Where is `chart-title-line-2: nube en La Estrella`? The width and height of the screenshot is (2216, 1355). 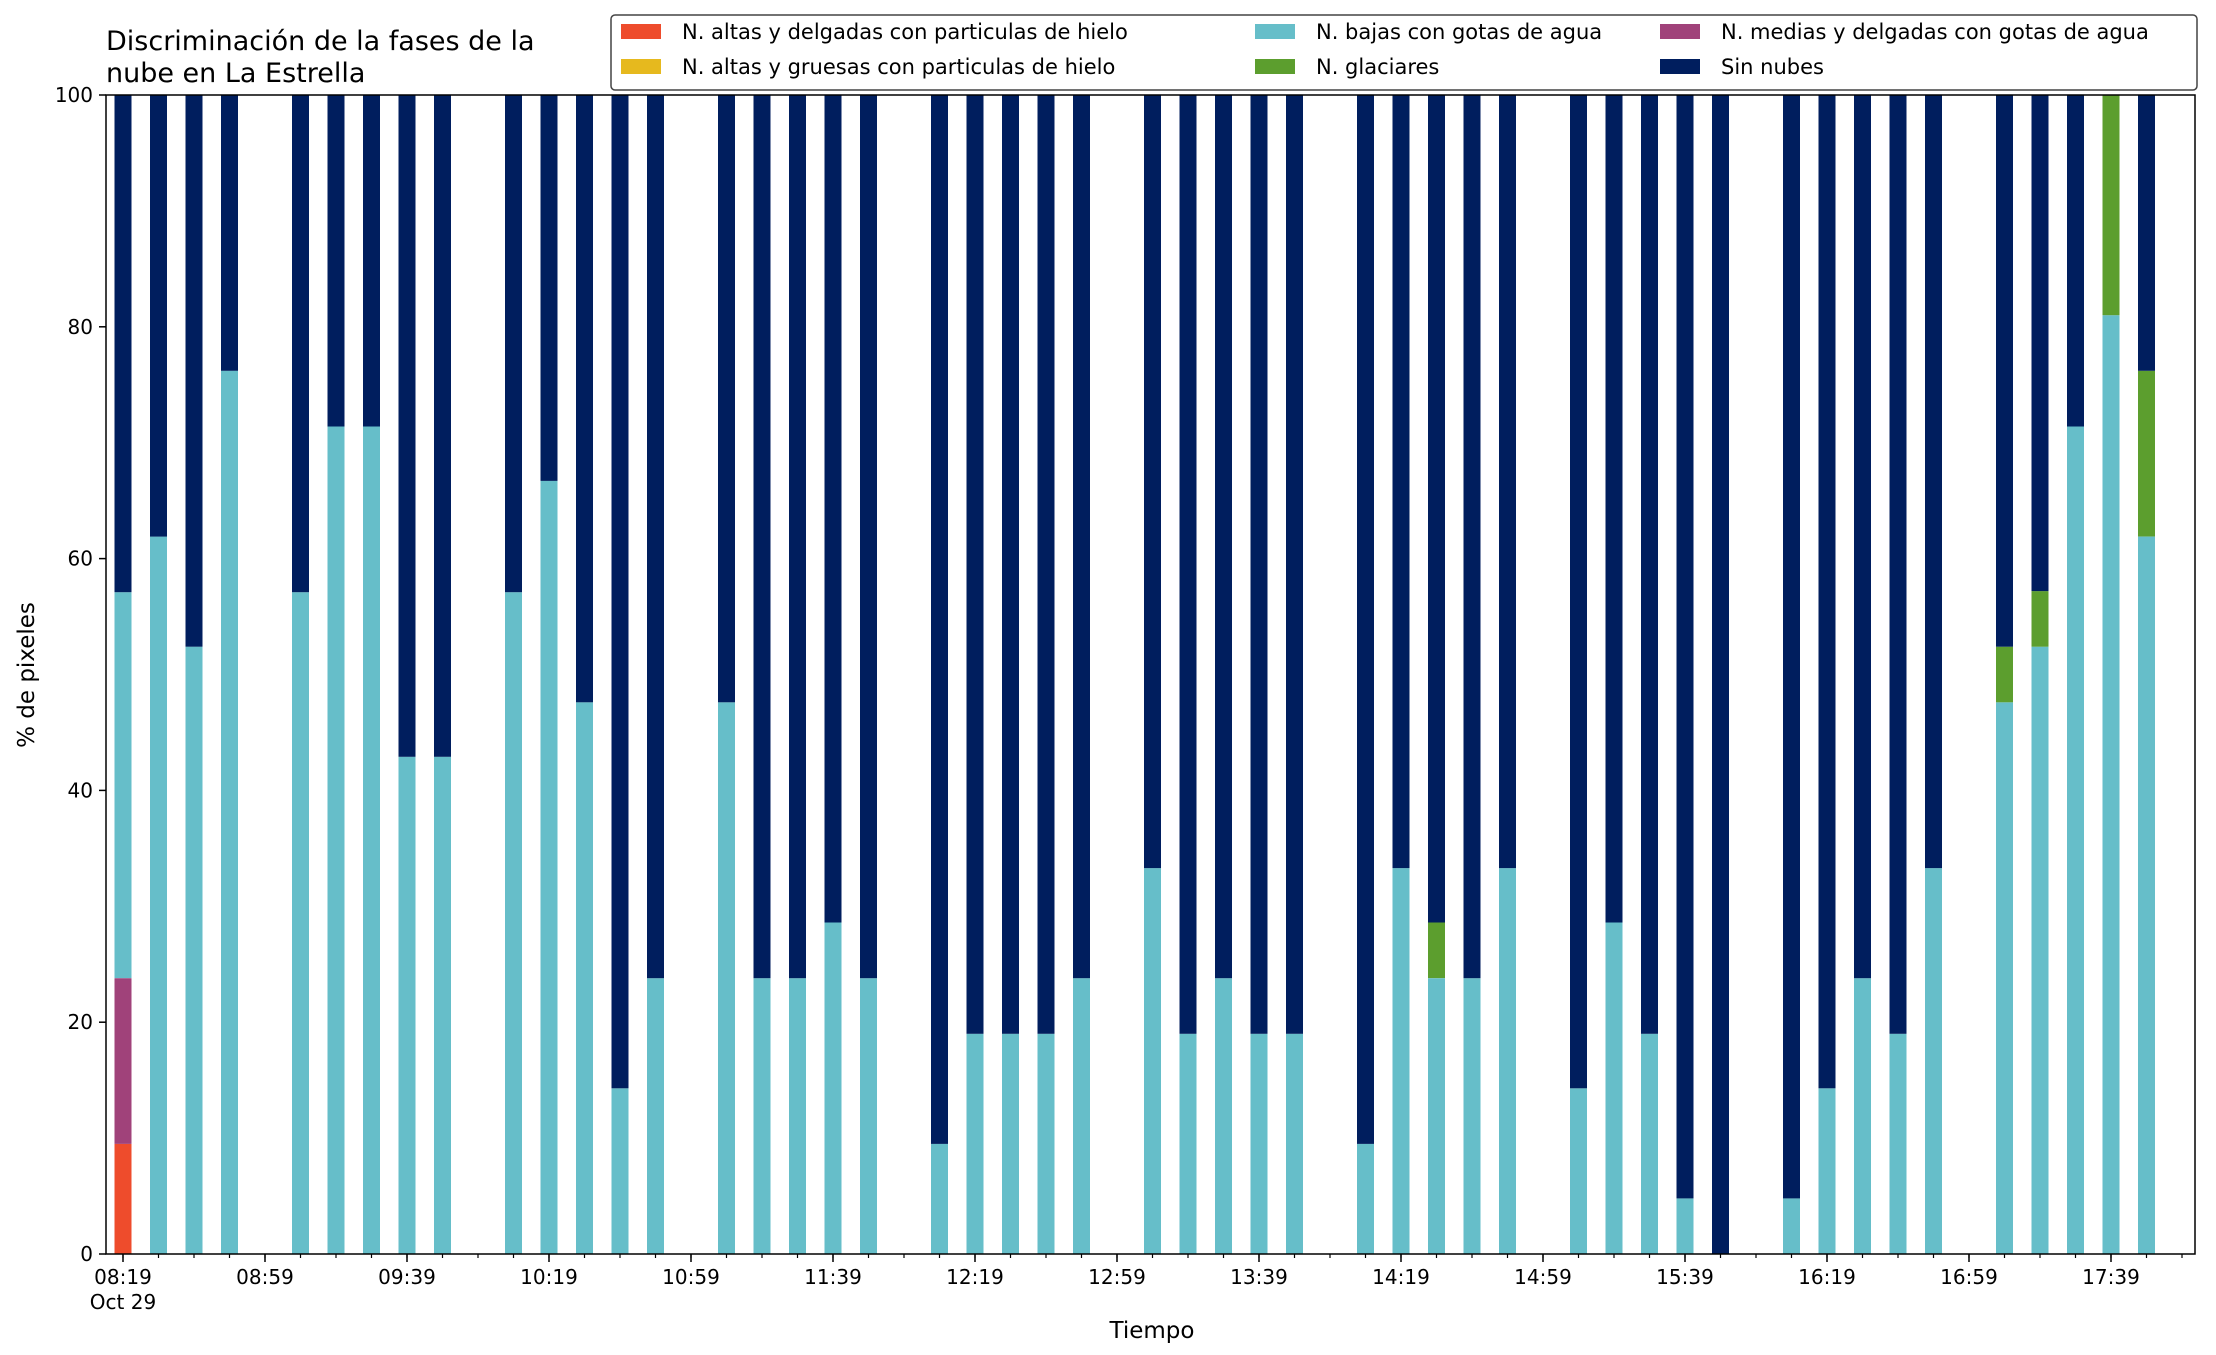
chart-title-line-2: nube en La Estrella is located at coordinates (235, 73).